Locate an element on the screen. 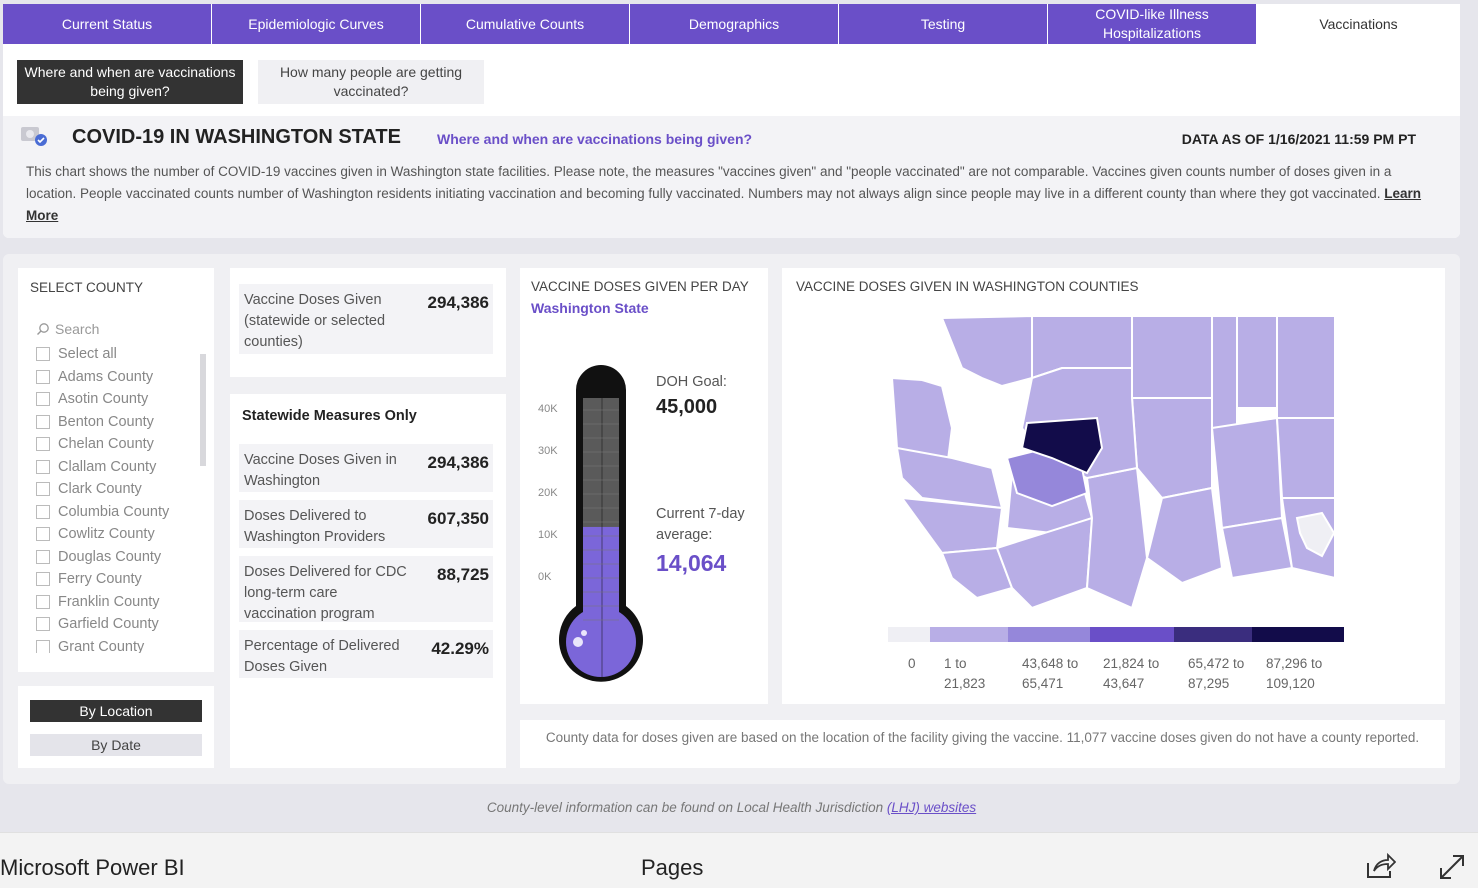 This screenshot has height=888, width=1478. county-item: Benton County is located at coordinates (121, 422).